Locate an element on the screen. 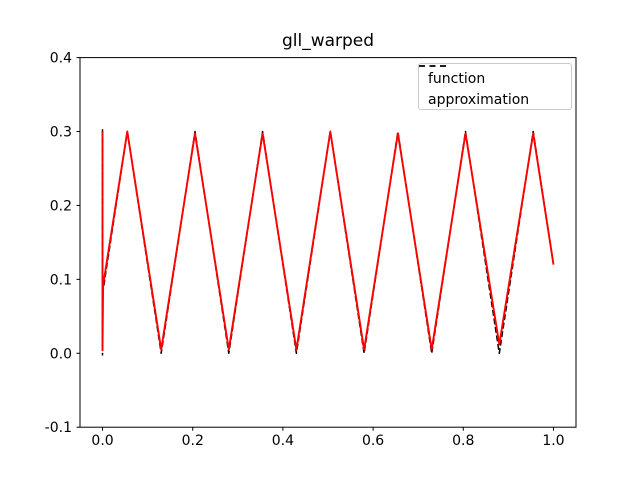 The height and width of the screenshot is (480, 640). y-tick-label: 0.4 is located at coordinates (61, 59).